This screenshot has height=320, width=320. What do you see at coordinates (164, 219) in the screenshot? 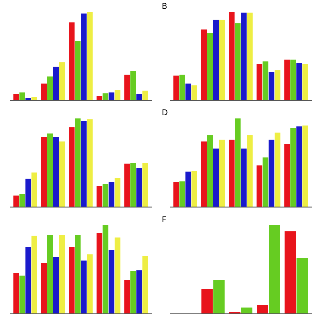
I see `text: F` at bounding box center [164, 219].